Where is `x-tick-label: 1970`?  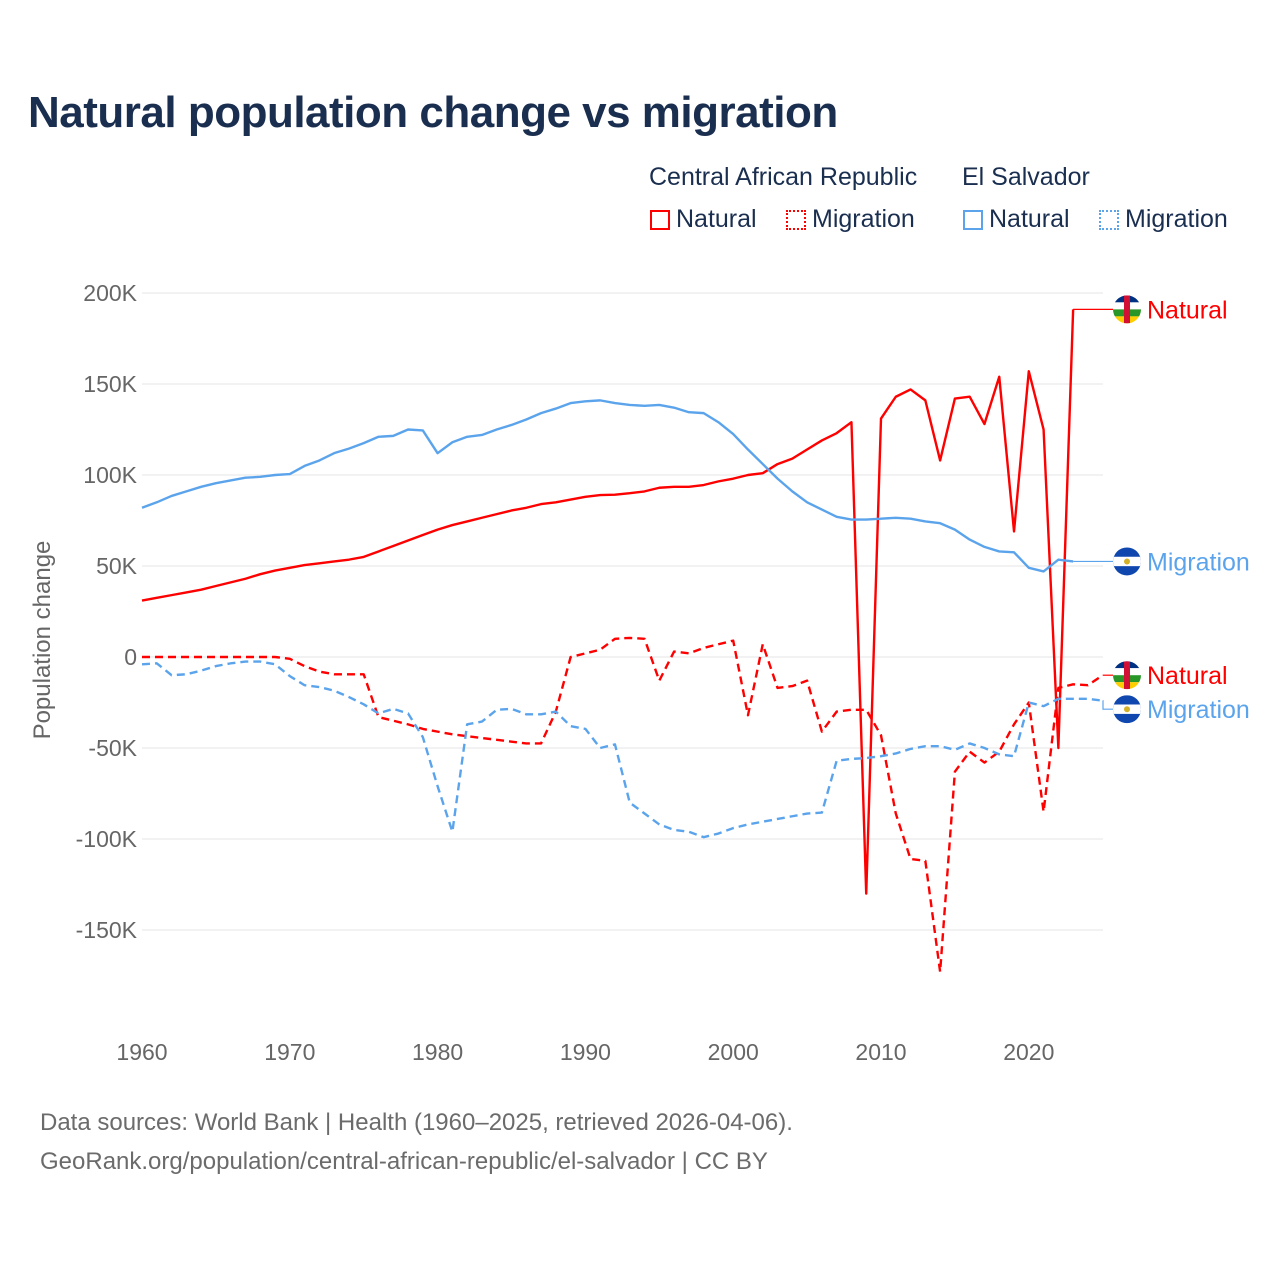 x-tick-label: 1970 is located at coordinates (289, 1052).